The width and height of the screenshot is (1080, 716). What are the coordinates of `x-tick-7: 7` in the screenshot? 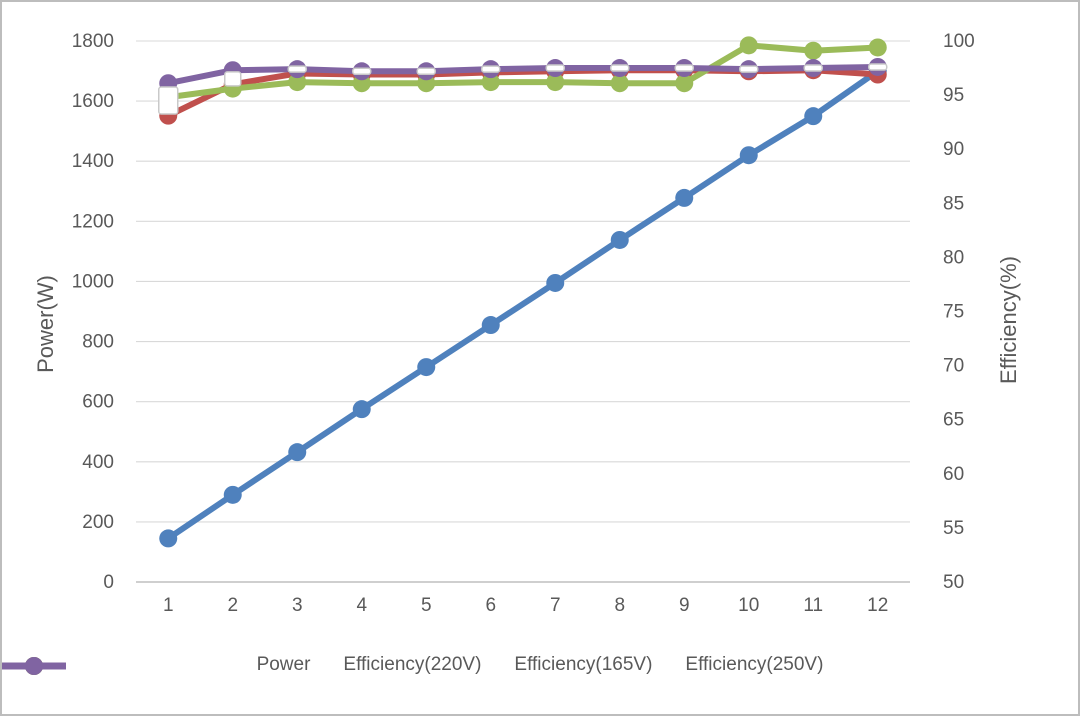 It's located at (555, 605).